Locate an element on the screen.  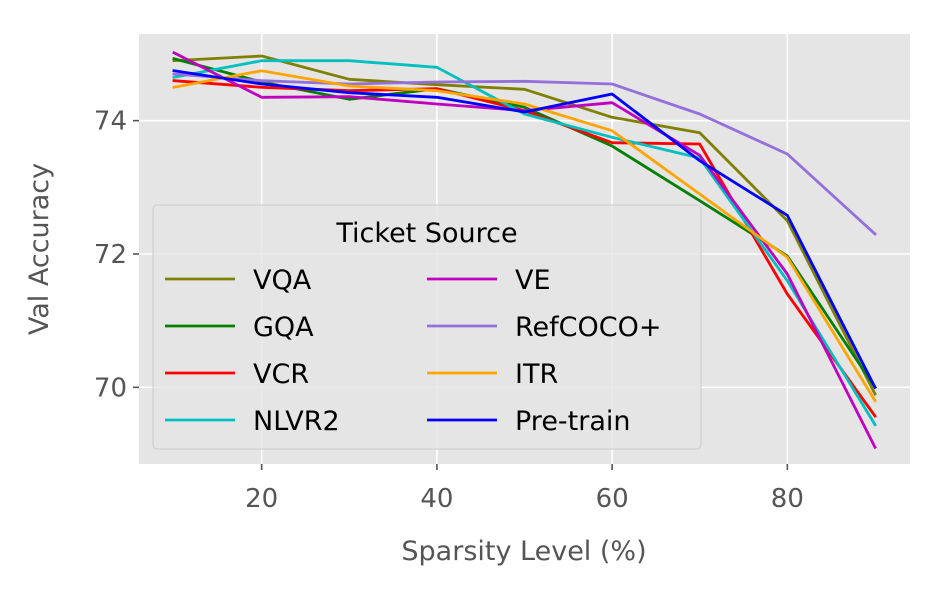
legend-label: ITR is located at coordinates (536, 374).